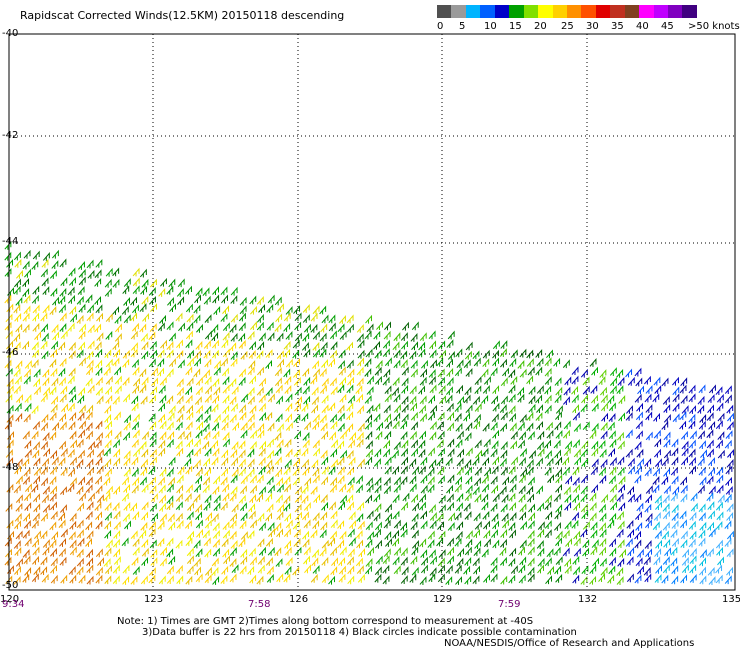  I want to click on lon-label-120: 120, so click(10, 599).